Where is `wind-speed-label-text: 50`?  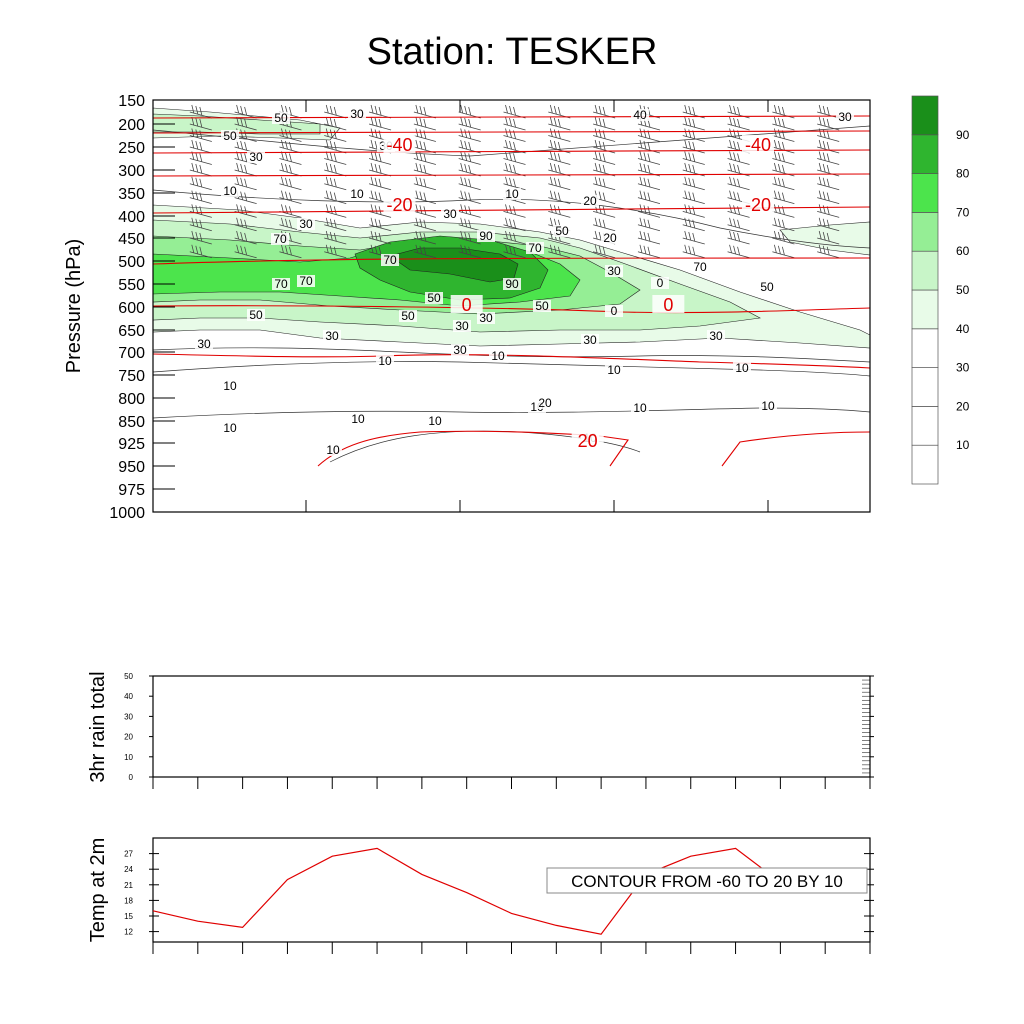
wind-speed-label-text: 50 is located at coordinates (562, 231).